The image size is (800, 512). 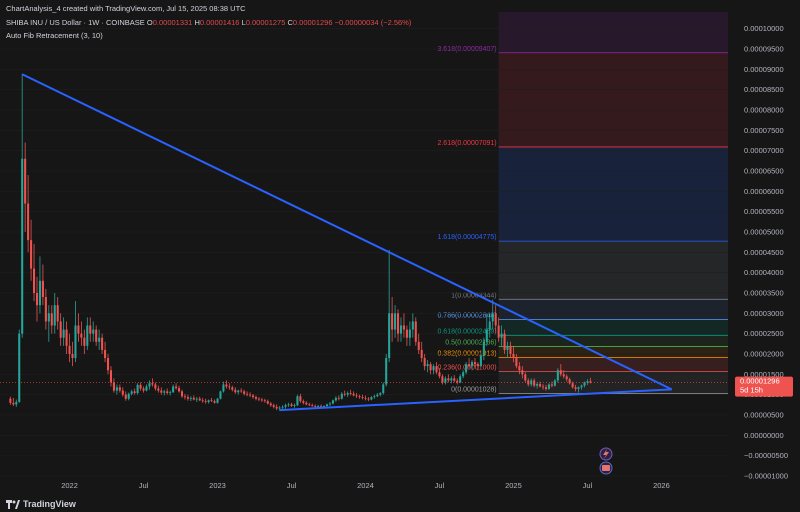 I want to click on price-tick: 0.00010000, so click(x=764, y=28).